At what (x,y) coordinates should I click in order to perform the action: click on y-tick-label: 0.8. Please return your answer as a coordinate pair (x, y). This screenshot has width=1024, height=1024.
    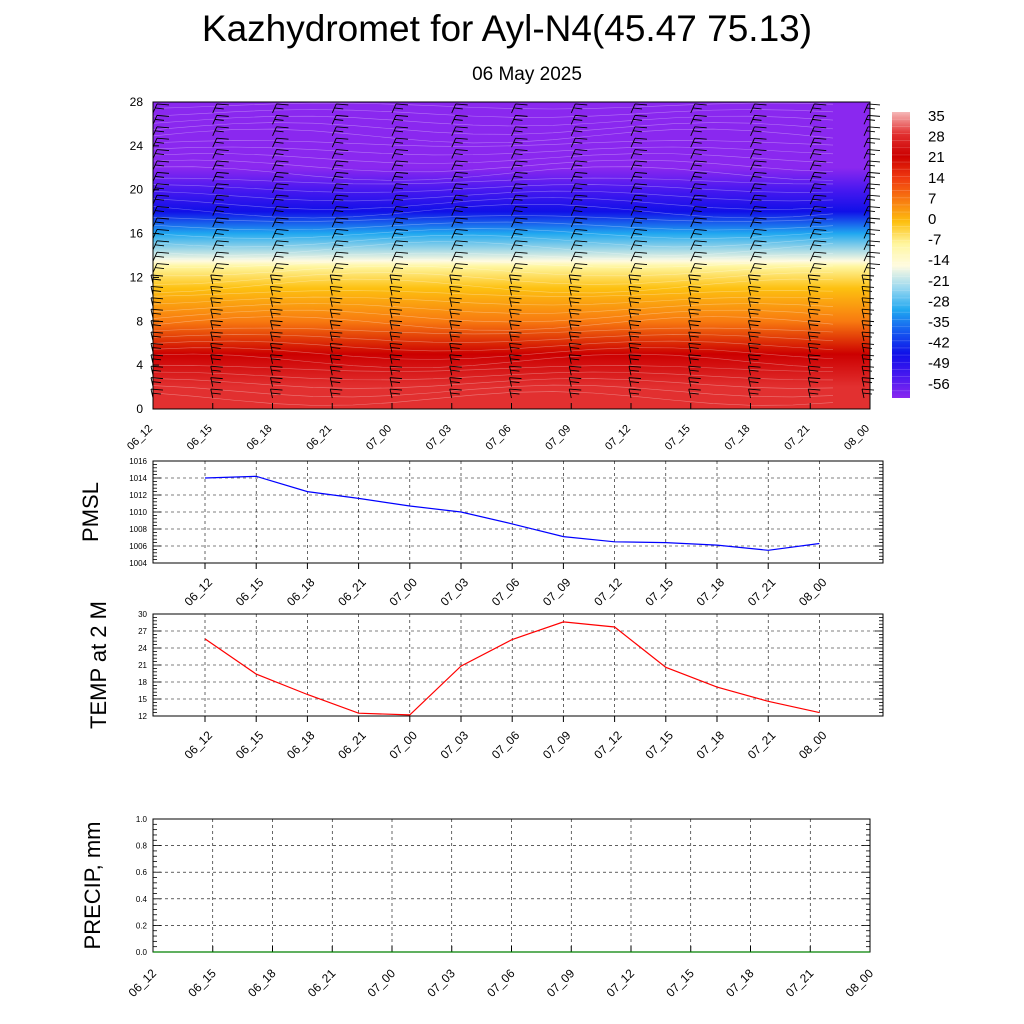
    Looking at the image, I should click on (142, 846).